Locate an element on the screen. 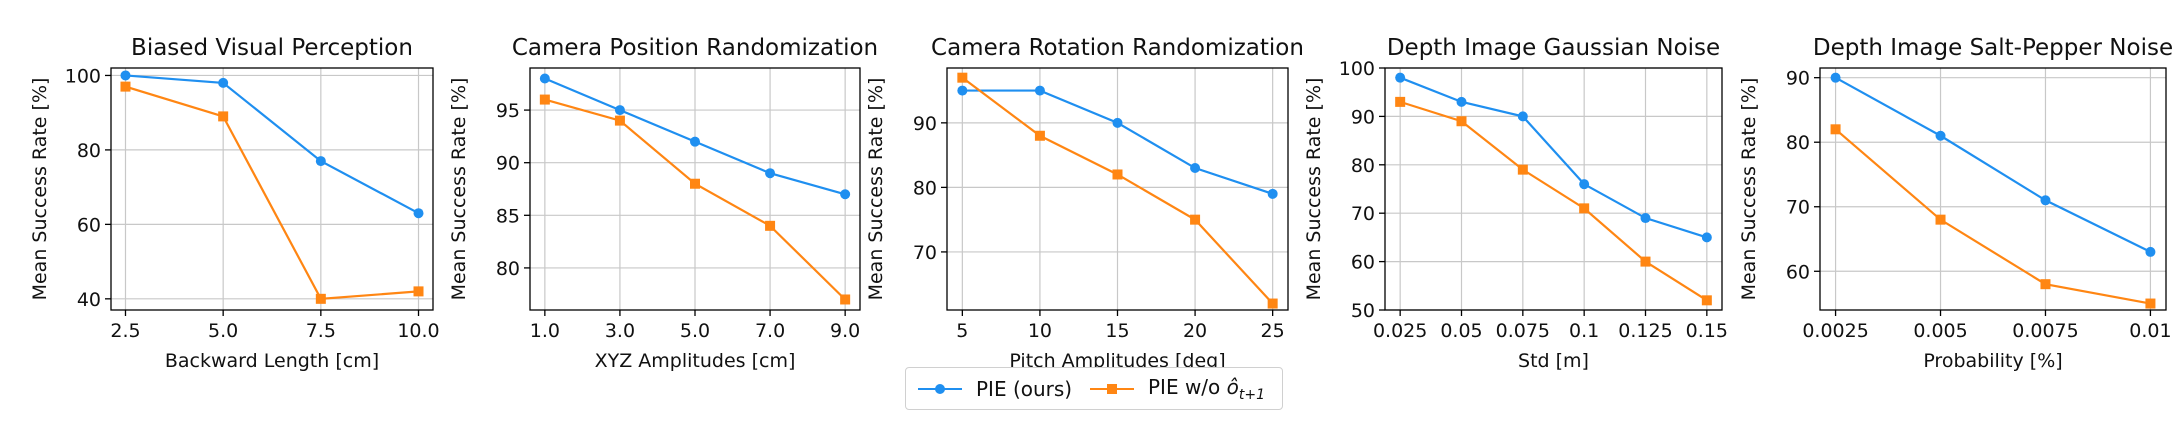  legend-line-series1 is located at coordinates (940, 388).